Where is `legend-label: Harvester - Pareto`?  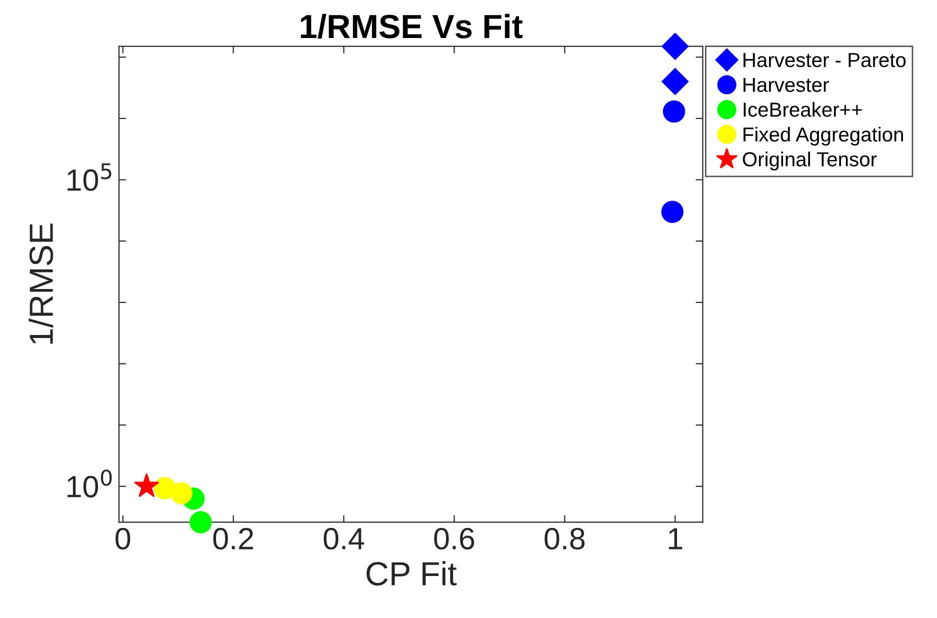 legend-label: Harvester - Pareto is located at coordinates (825, 60).